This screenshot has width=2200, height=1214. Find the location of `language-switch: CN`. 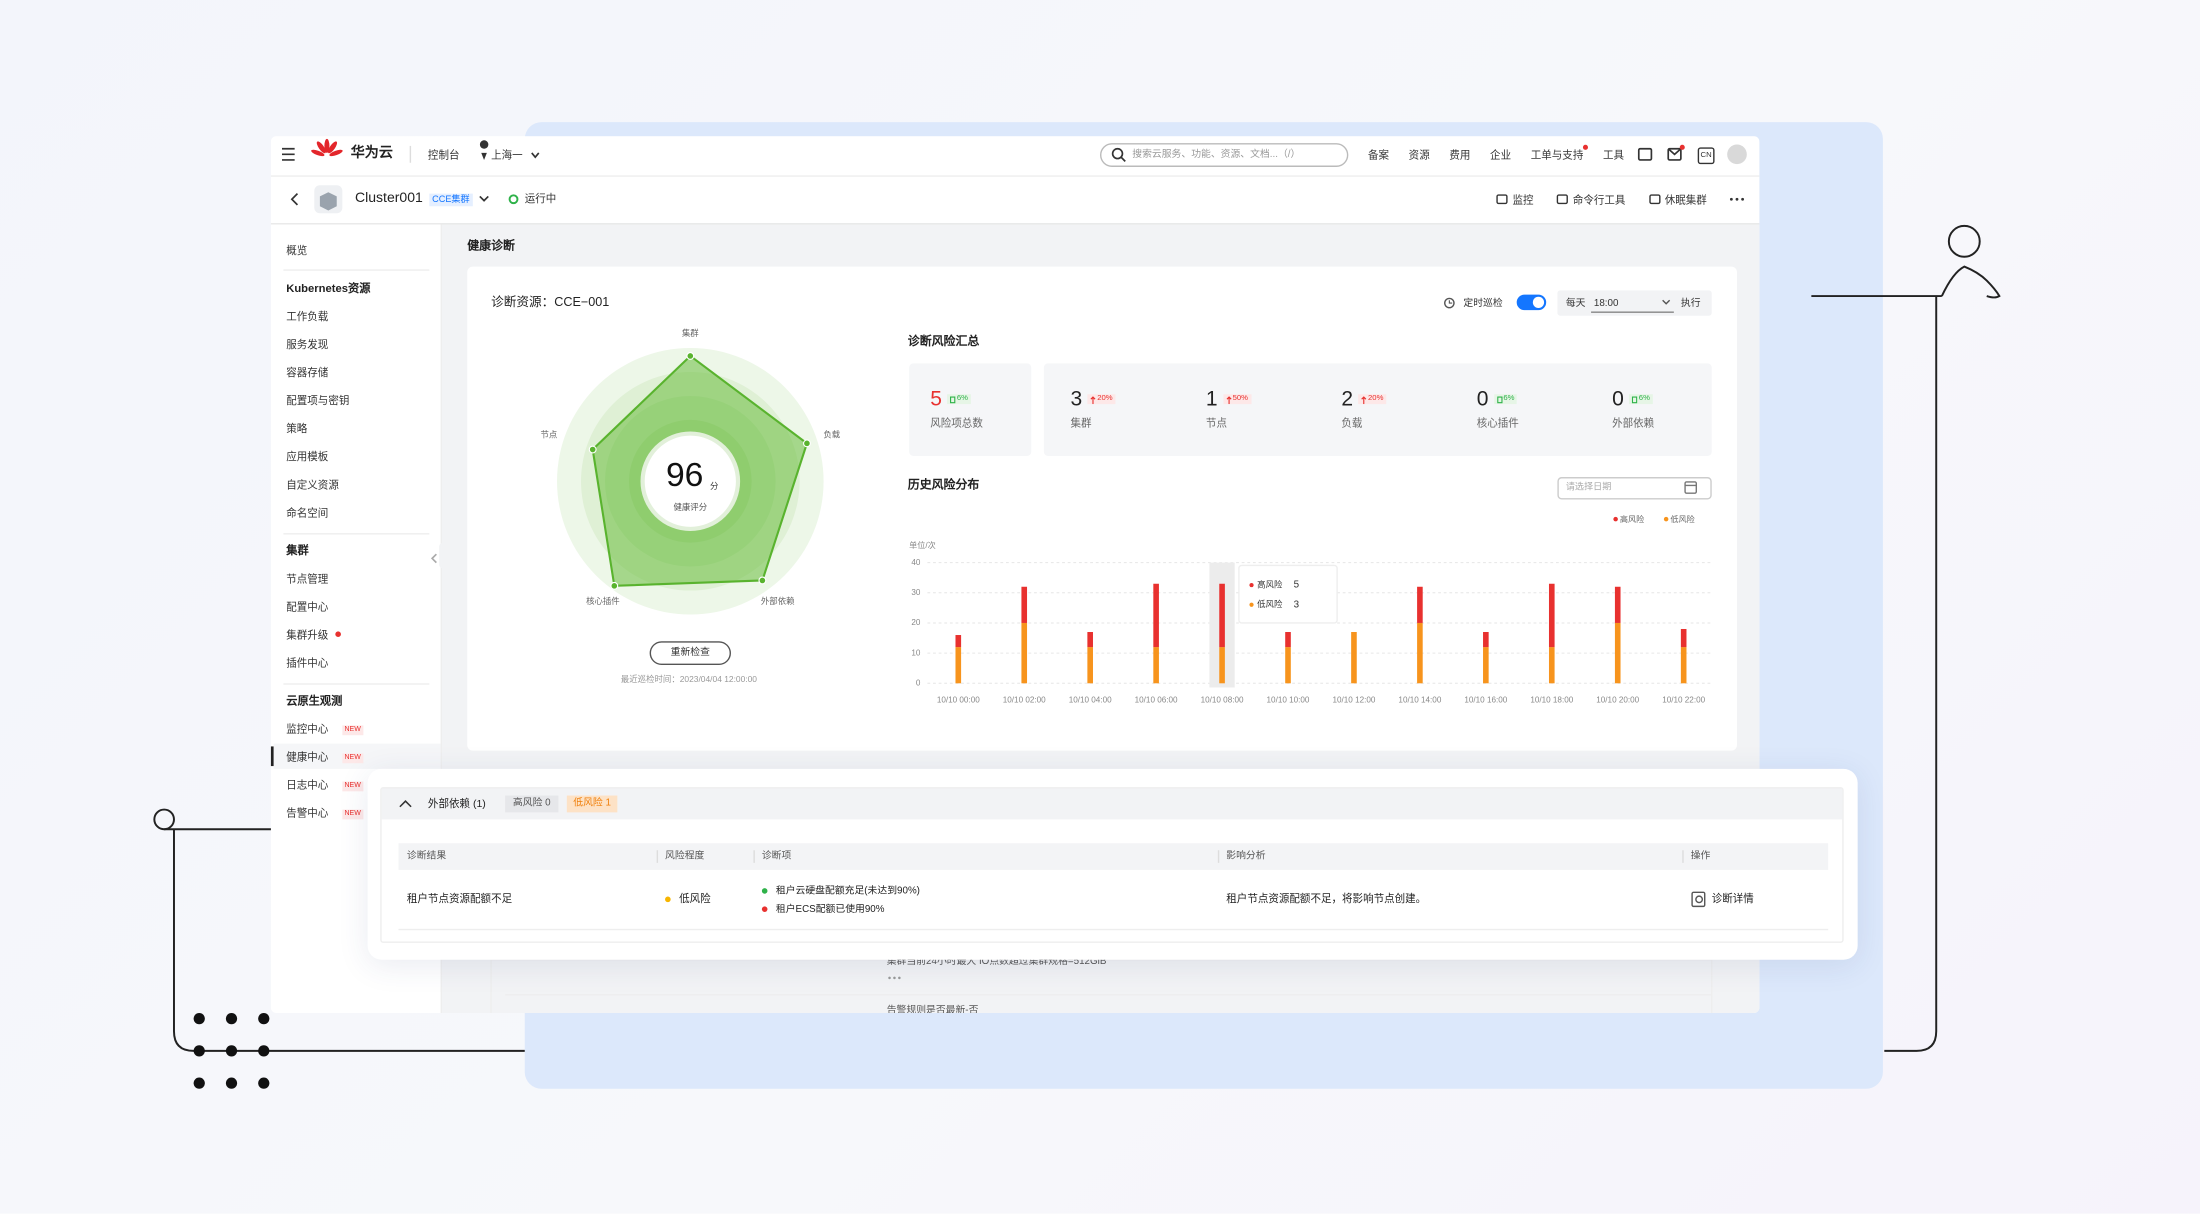

language-switch: CN is located at coordinates (1706, 156).